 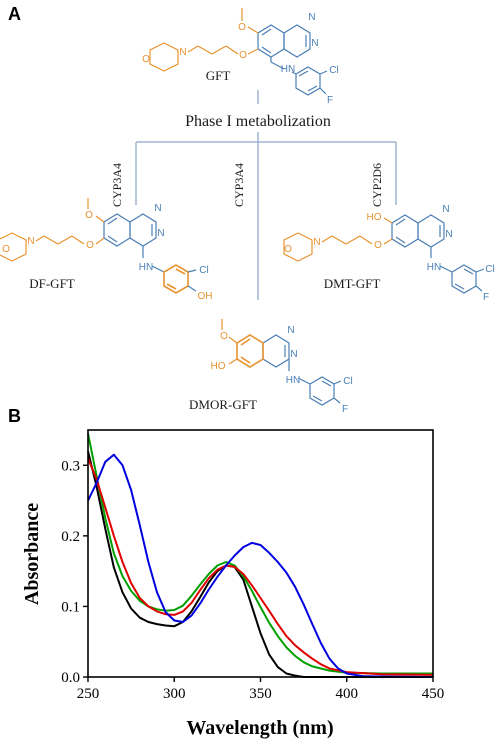 What do you see at coordinates (203, 270) in the screenshot?
I see `df-atom-cl: Cl` at bounding box center [203, 270].